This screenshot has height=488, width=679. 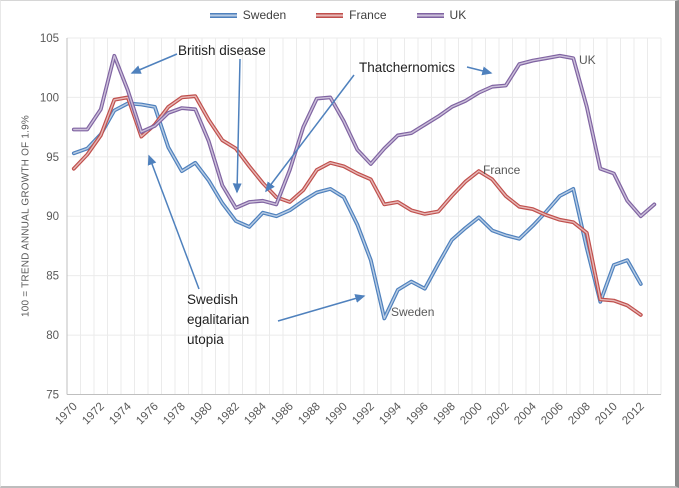 What do you see at coordinates (368, 15) in the screenshot?
I see `legend-label: France` at bounding box center [368, 15].